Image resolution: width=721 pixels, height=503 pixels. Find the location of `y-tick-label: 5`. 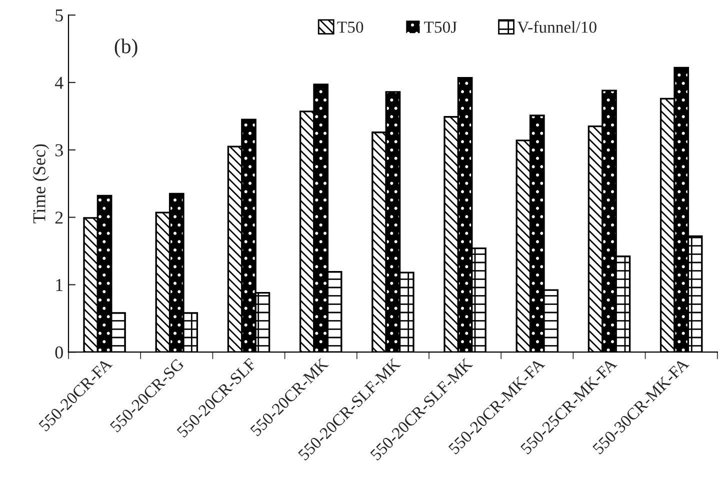

y-tick-label: 5 is located at coordinates (59, 16).